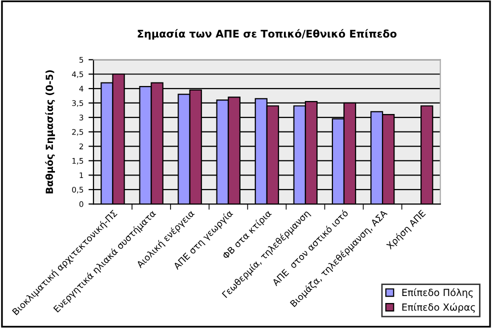  I want to click on chart-title: Σημασία των ΑΠΕ σε Τοπικό/Εθνικό Επίπεδο, so click(267, 34).